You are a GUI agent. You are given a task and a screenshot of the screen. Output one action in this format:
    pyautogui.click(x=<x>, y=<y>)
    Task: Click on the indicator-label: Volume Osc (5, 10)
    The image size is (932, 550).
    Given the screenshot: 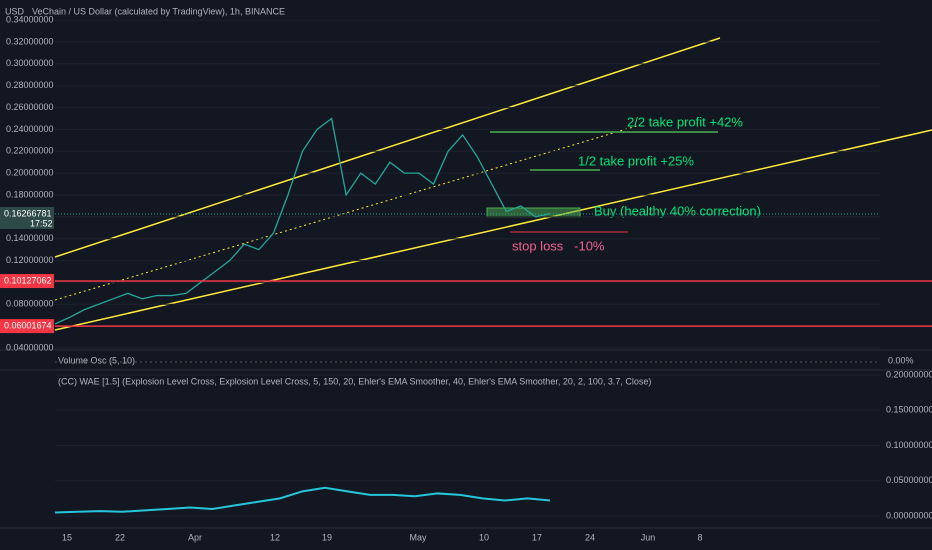 What is the action you would take?
    pyautogui.click(x=96, y=360)
    